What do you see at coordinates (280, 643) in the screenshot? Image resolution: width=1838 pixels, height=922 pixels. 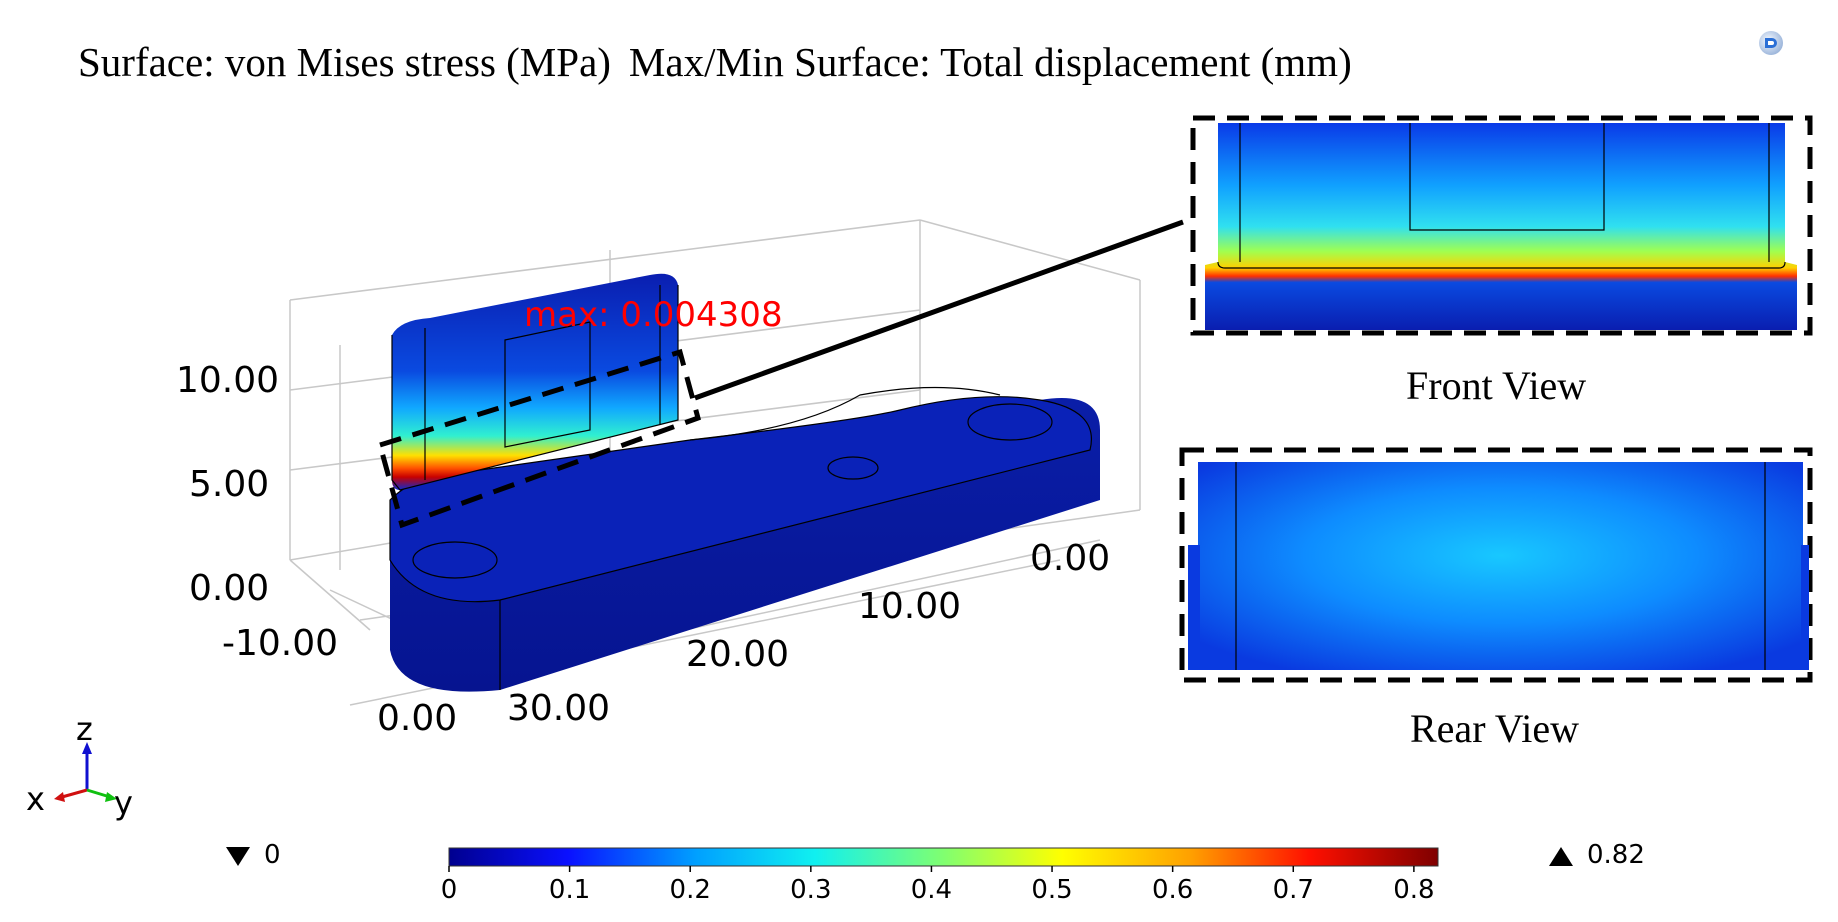 I see `x-tick-label: -10.00` at bounding box center [280, 643].